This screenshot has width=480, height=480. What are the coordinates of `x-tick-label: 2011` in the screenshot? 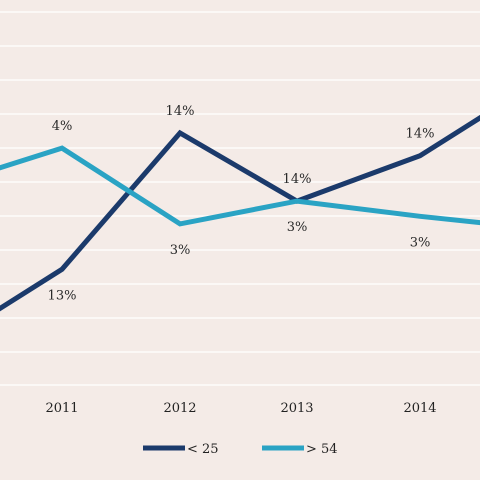 It's located at (61, 408).